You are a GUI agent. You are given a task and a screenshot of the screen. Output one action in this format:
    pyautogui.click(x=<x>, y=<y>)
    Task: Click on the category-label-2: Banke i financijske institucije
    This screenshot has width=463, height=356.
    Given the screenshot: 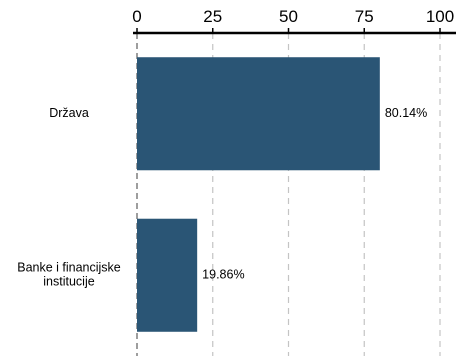 What is the action you would take?
    pyautogui.click(x=69, y=275)
    